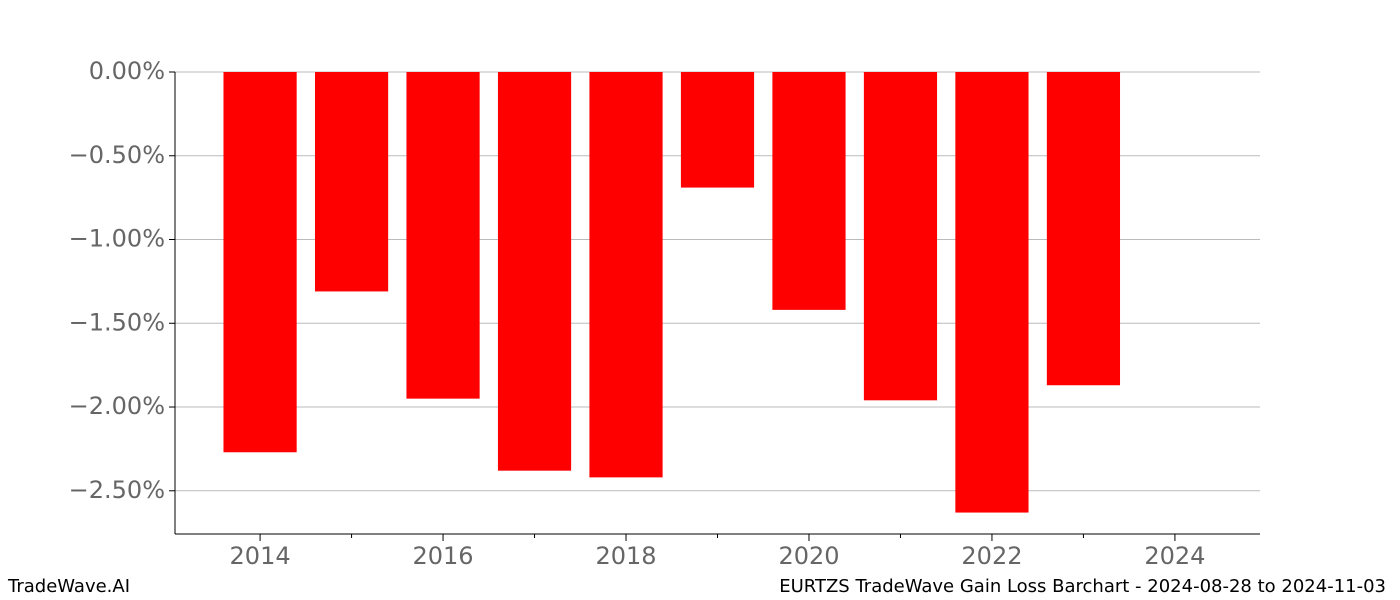  Describe the element at coordinates (117, 406) in the screenshot. I see `y-tick-label: −2.00%` at that location.